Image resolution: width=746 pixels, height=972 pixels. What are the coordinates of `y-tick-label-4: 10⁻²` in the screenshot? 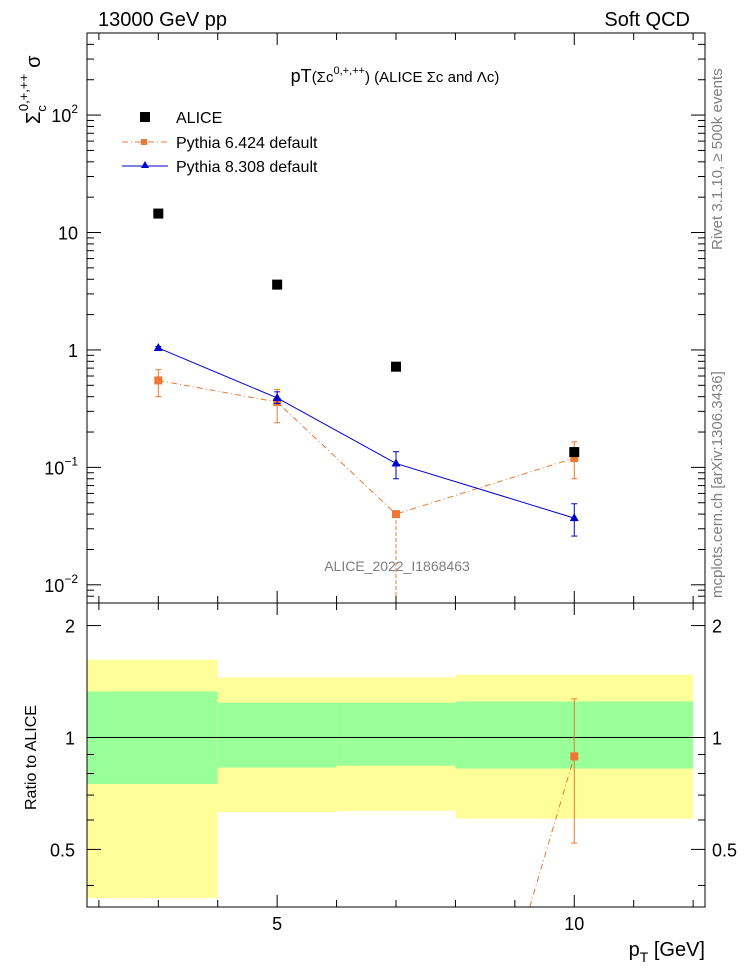 It's located at (61, 584).